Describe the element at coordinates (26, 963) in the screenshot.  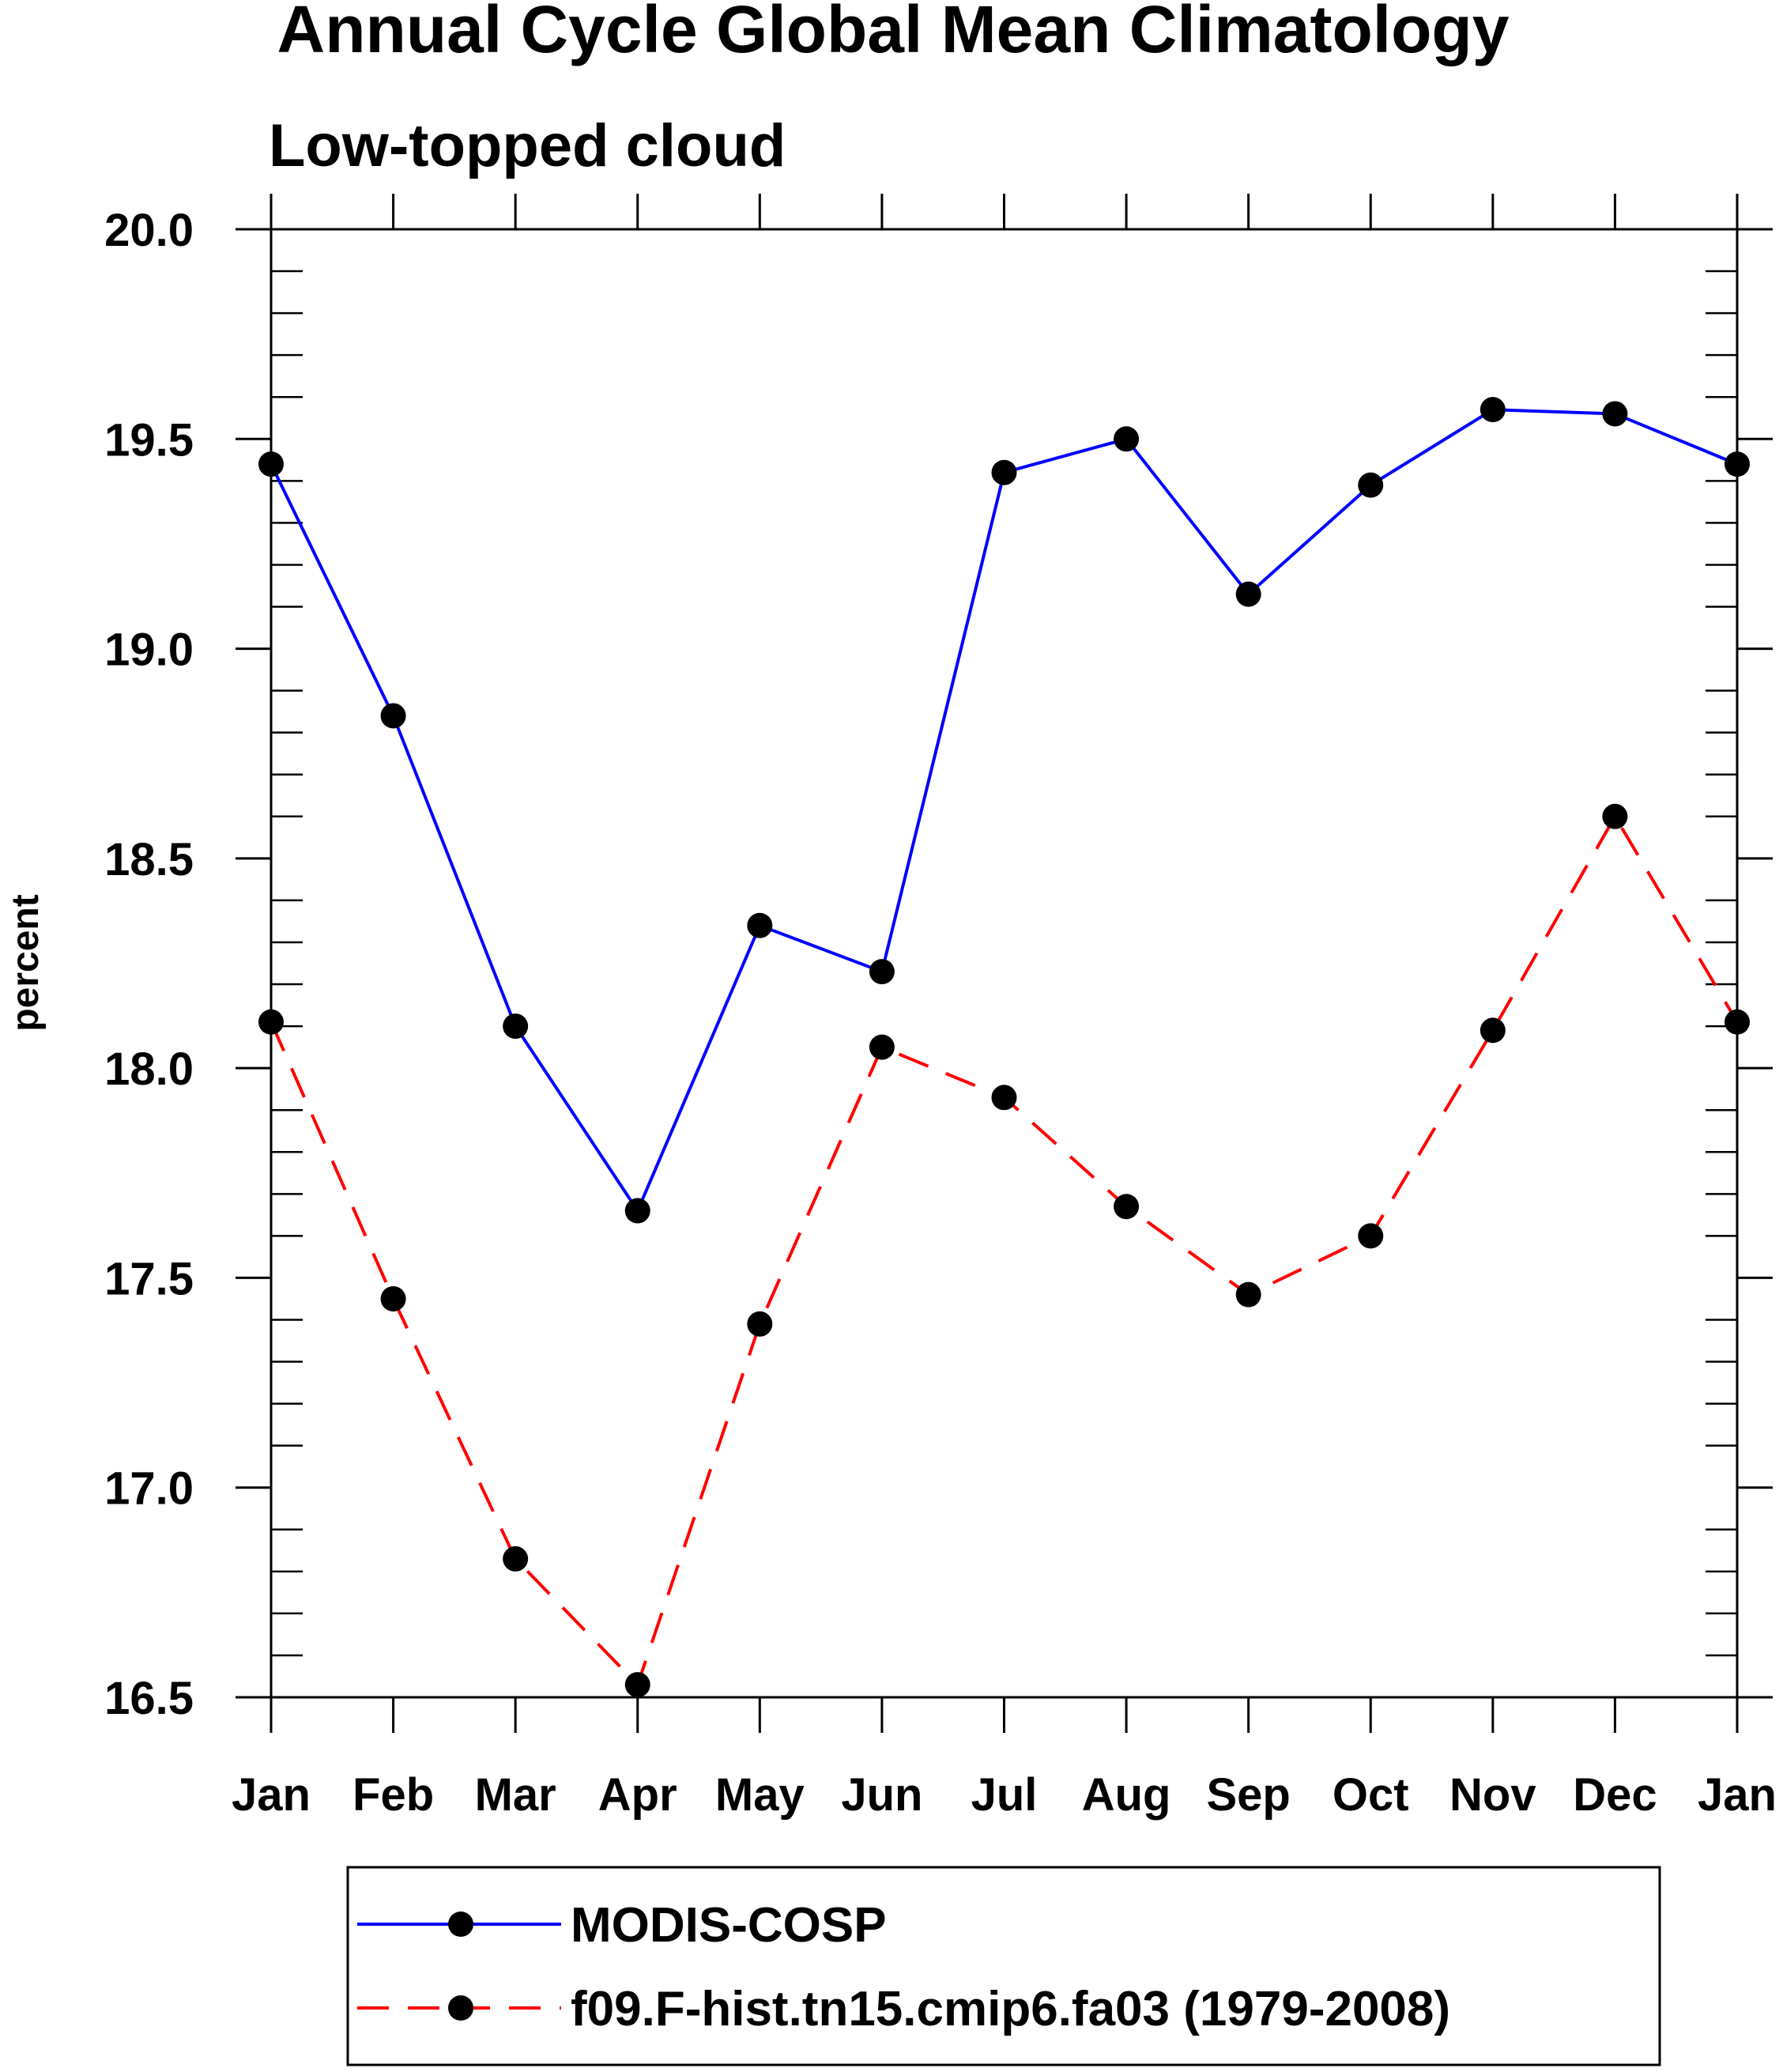
I see `y-axis-label: percent` at that location.